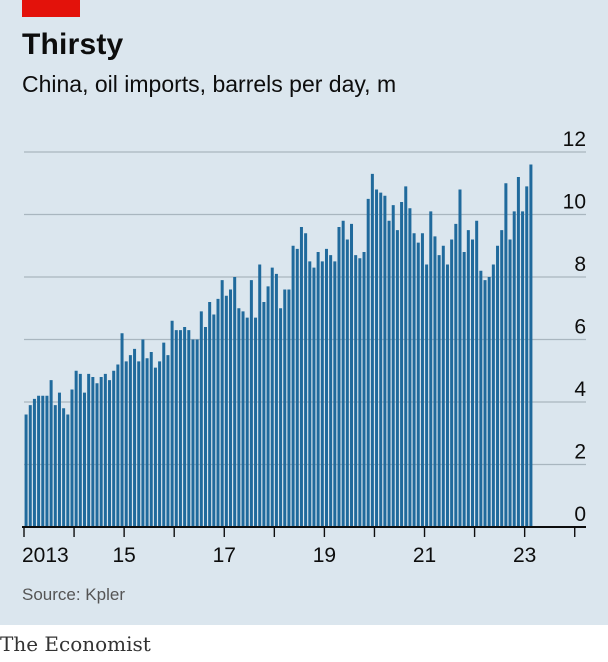 The height and width of the screenshot is (662, 608). Describe the element at coordinates (51, 8) in the screenshot. I see `brand-red-tag` at that location.